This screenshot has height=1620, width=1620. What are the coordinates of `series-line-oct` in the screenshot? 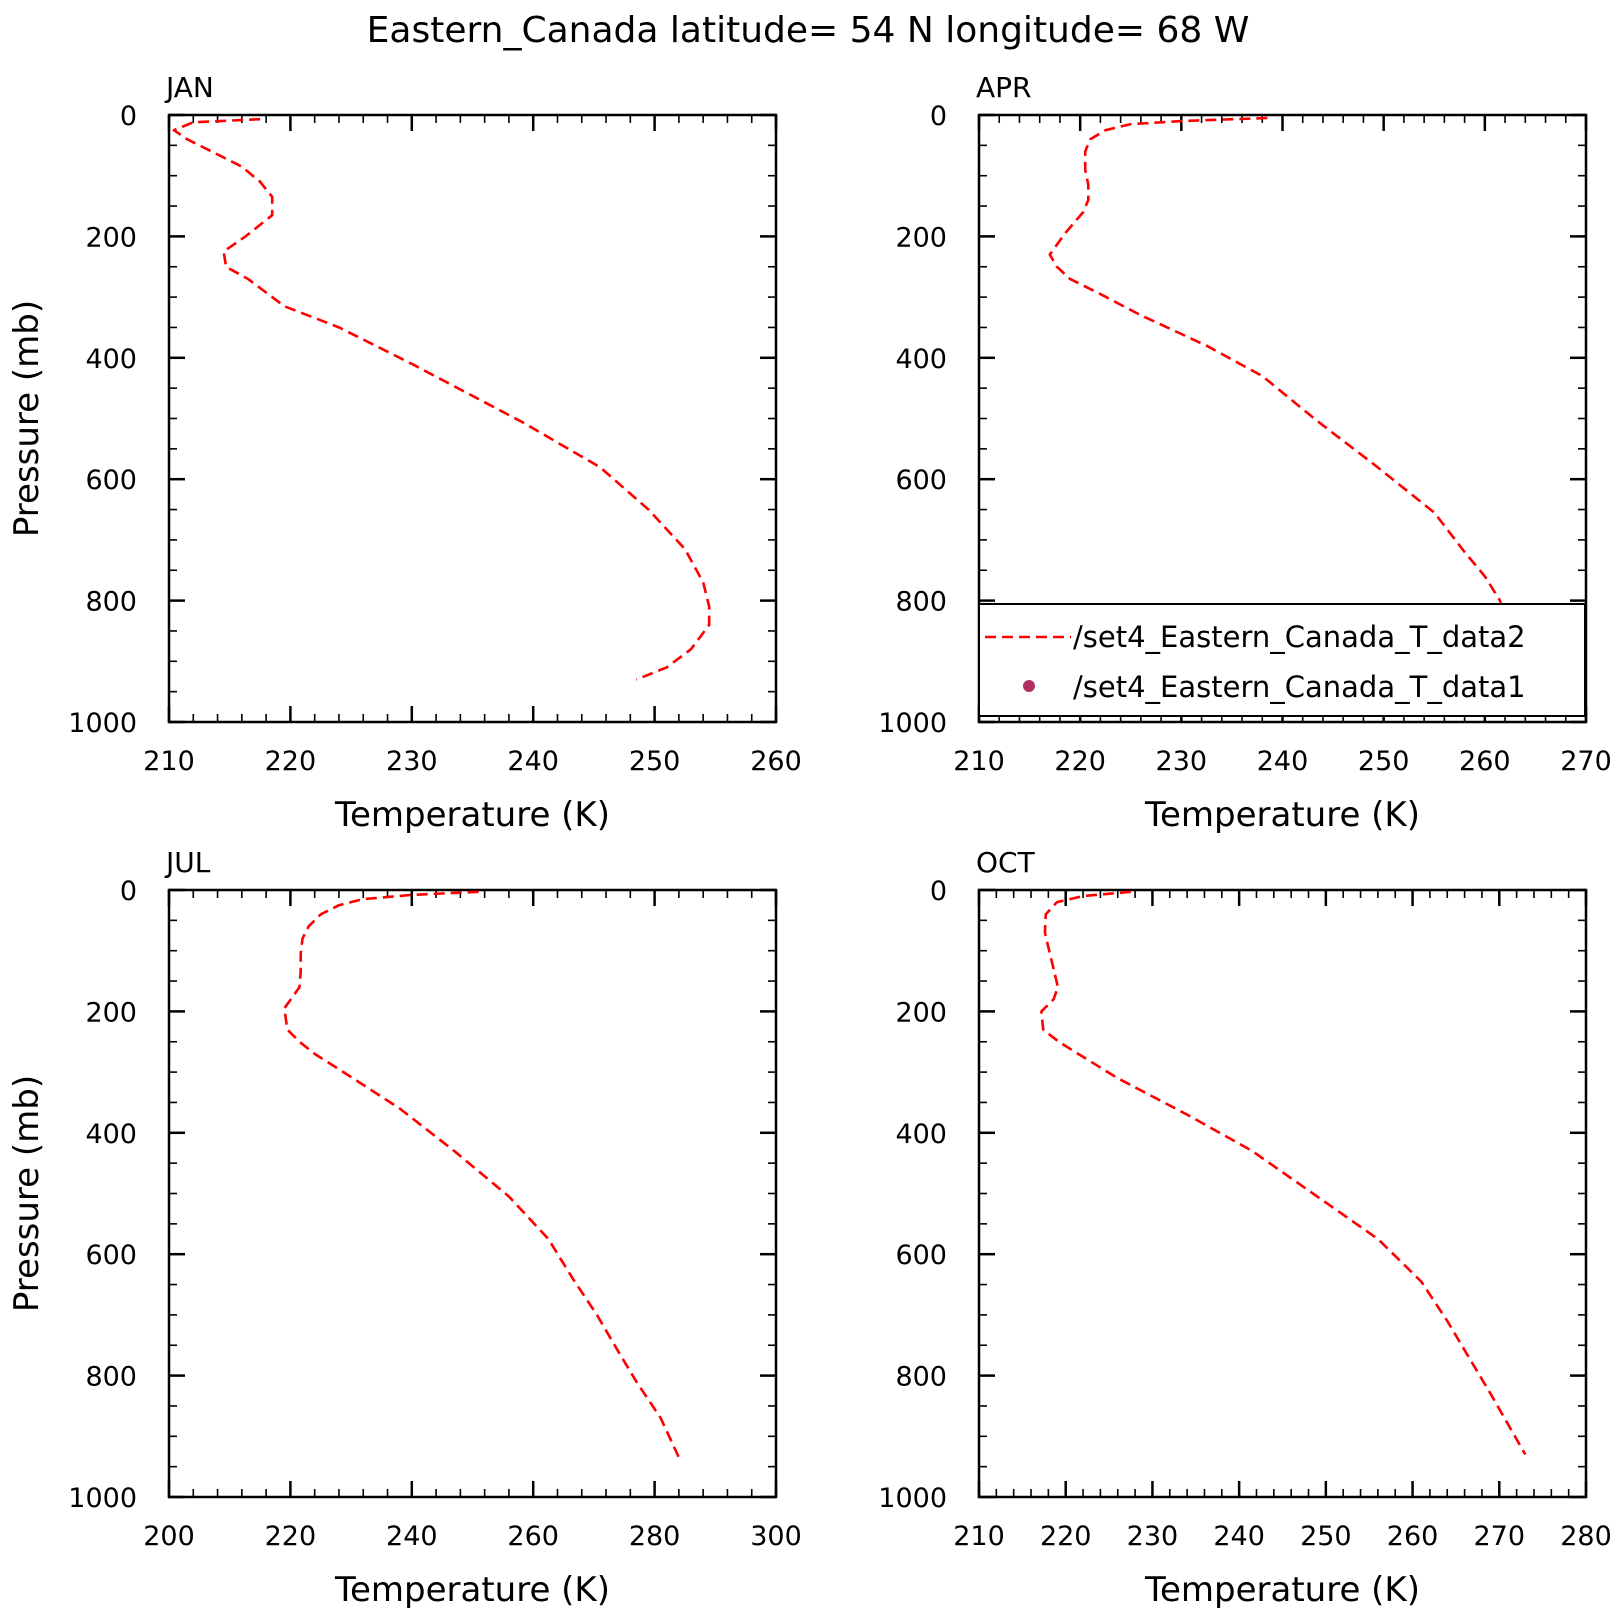 It's located at (1283, 1173).